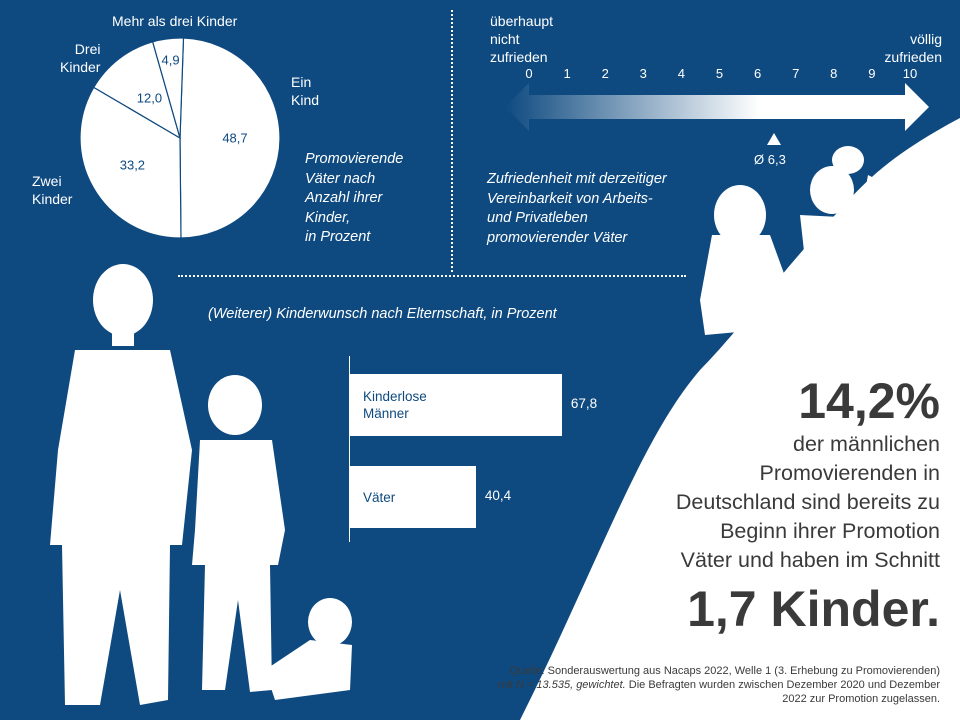 Image resolution: width=960 pixels, height=720 pixels. Describe the element at coordinates (522, 39) in the screenshot. I see `scale-left-label: überhaupt nicht zufrieden` at that location.